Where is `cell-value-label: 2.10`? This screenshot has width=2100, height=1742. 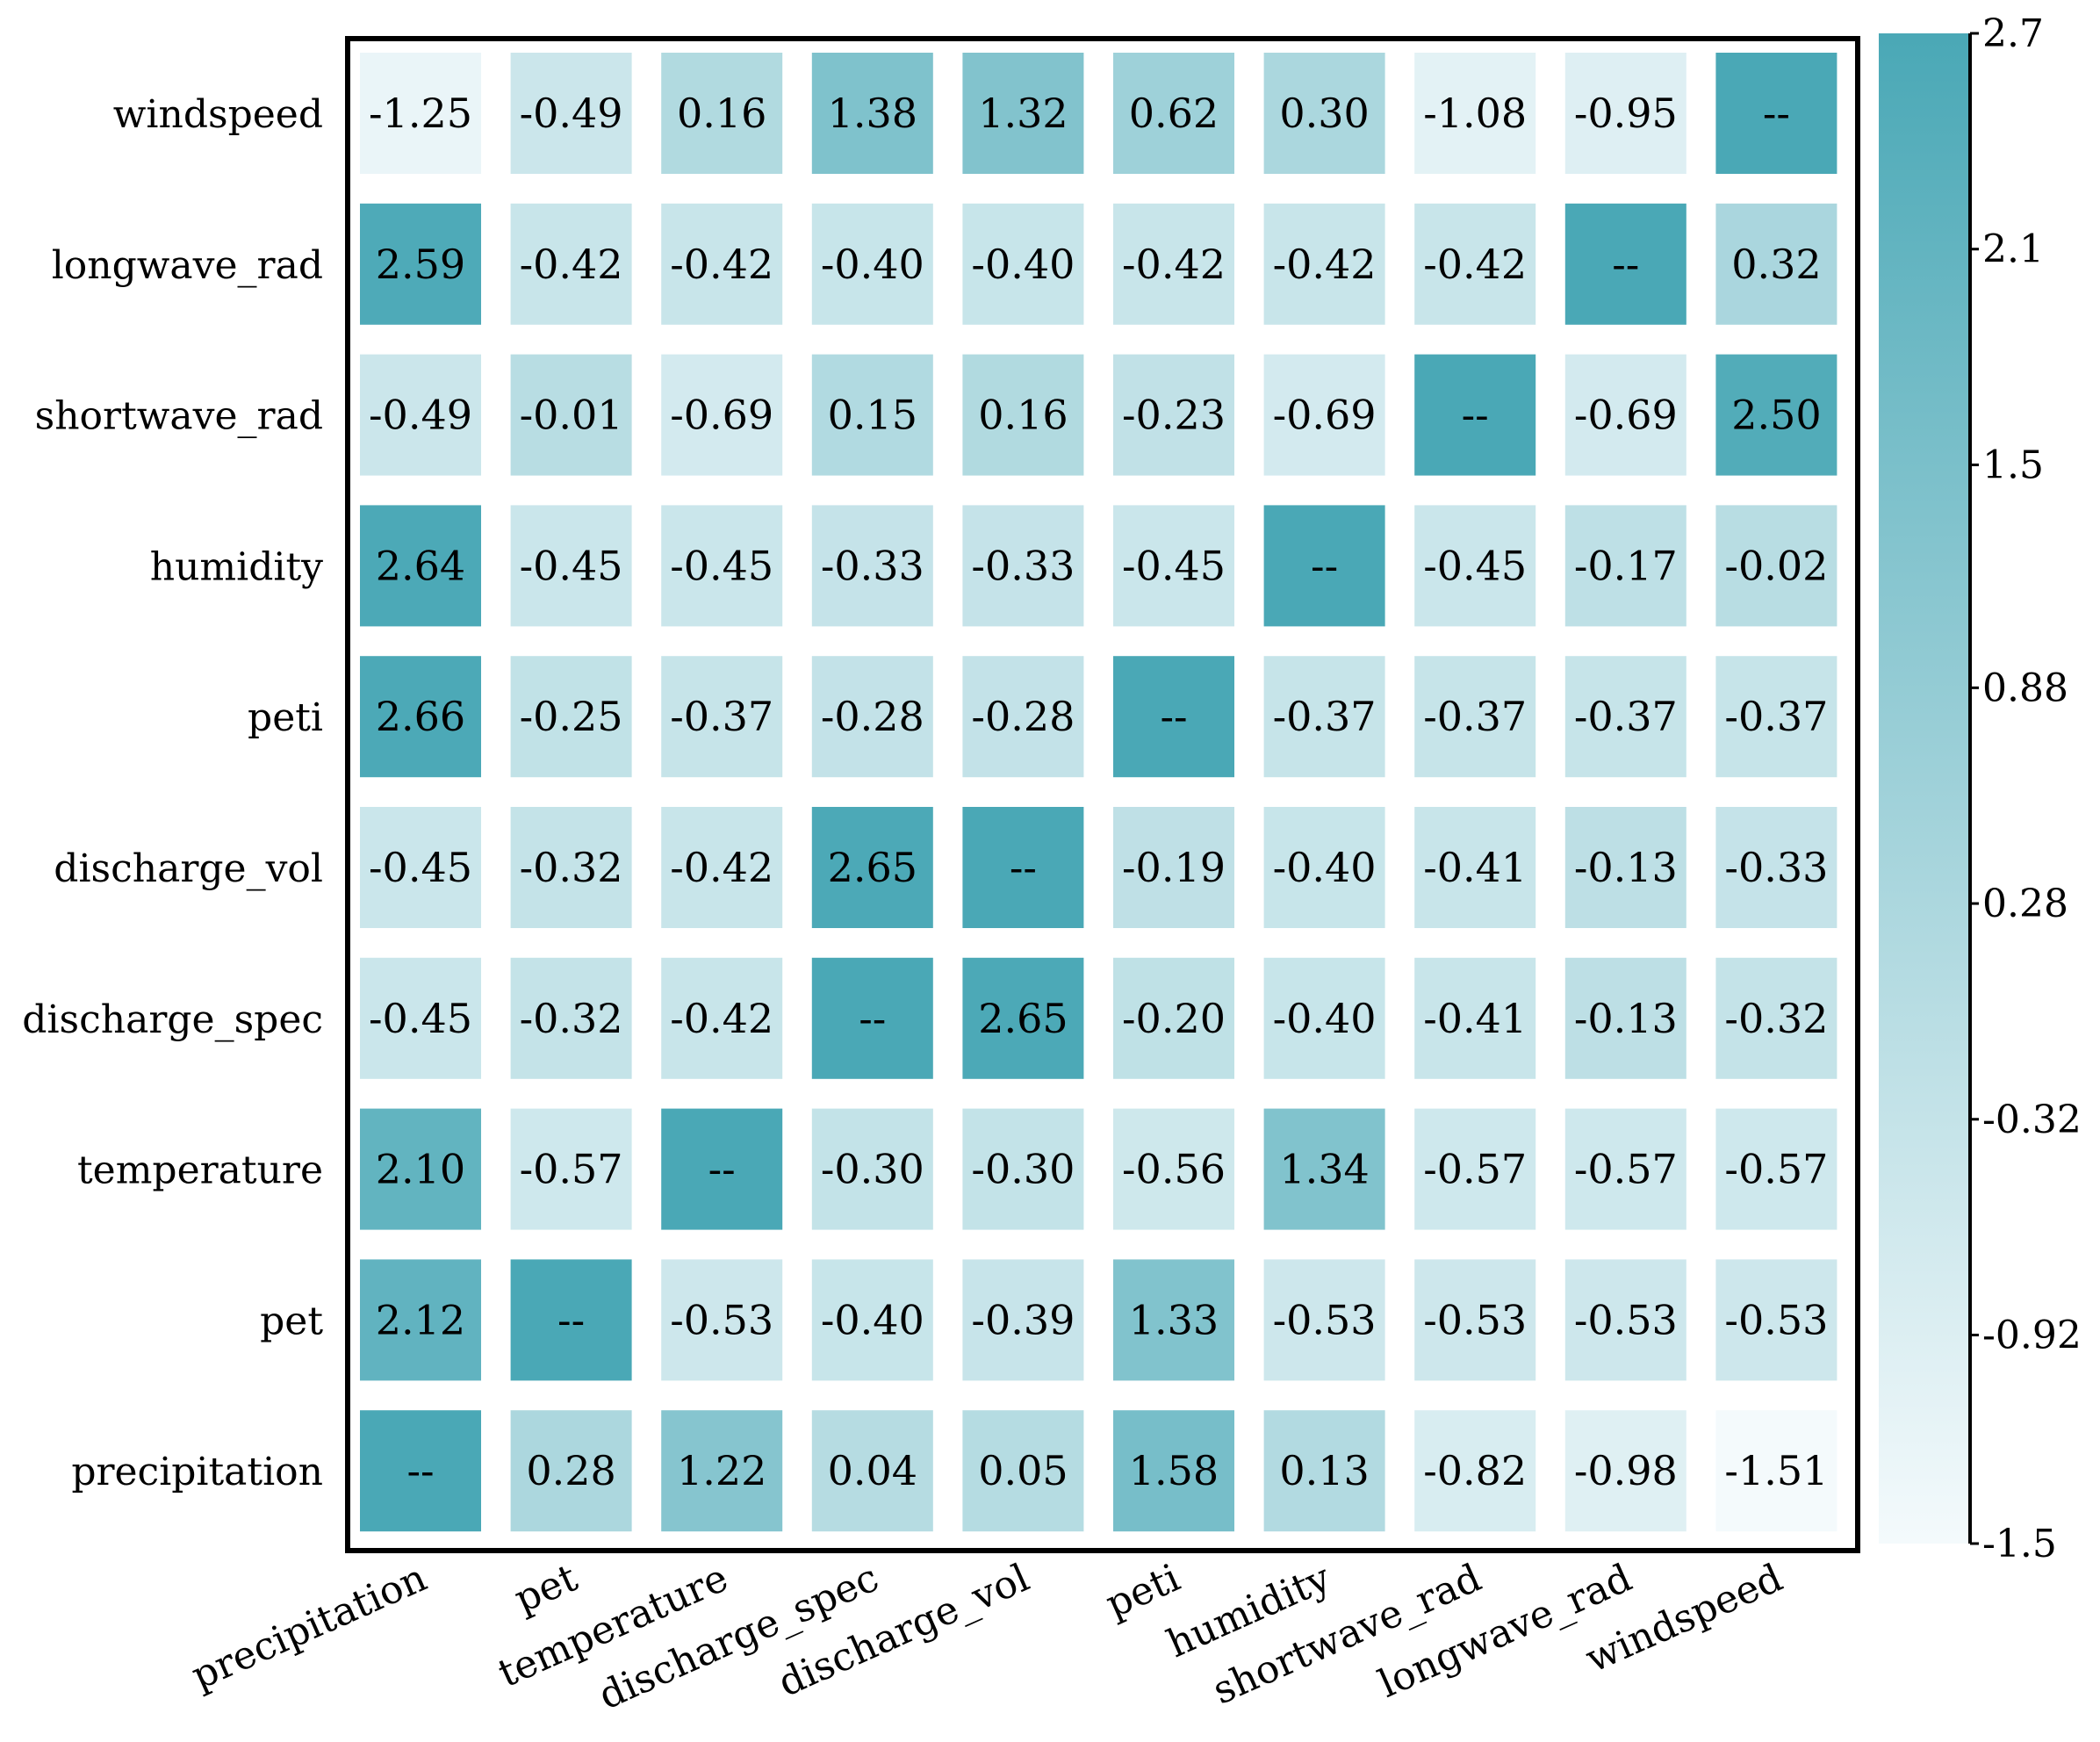 cell-value-label: 2.10 is located at coordinates (420, 1170).